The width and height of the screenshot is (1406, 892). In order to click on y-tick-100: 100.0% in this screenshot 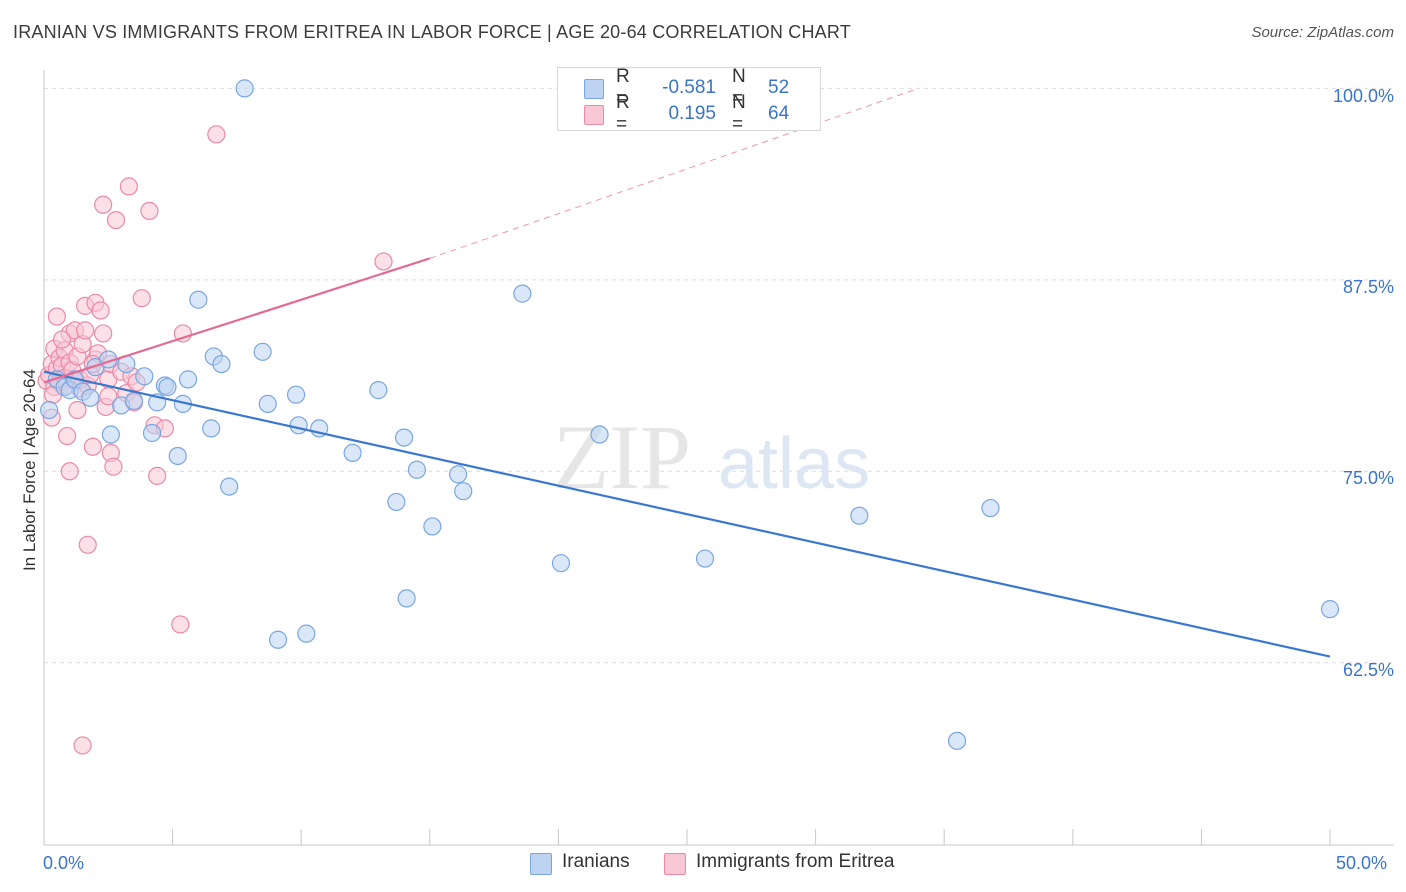, I will do `click(1363, 96)`.